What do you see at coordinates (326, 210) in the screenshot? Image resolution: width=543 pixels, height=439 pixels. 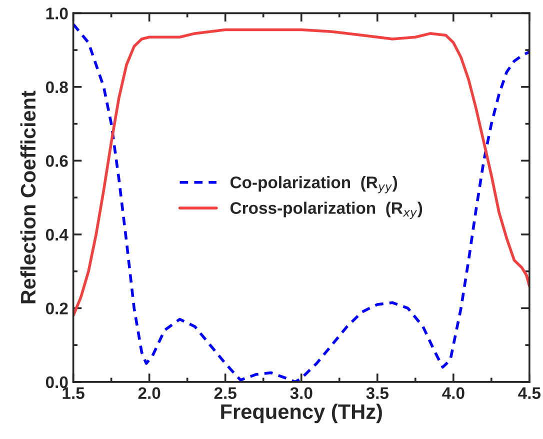 I see `legend-label: Cross-polarization (R$_{xy}$)` at bounding box center [326, 210].